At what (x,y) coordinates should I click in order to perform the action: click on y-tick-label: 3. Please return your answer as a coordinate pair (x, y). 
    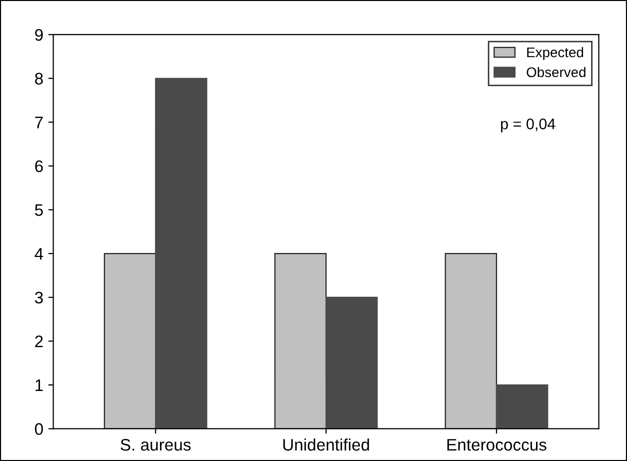
    Looking at the image, I should click on (38, 298).